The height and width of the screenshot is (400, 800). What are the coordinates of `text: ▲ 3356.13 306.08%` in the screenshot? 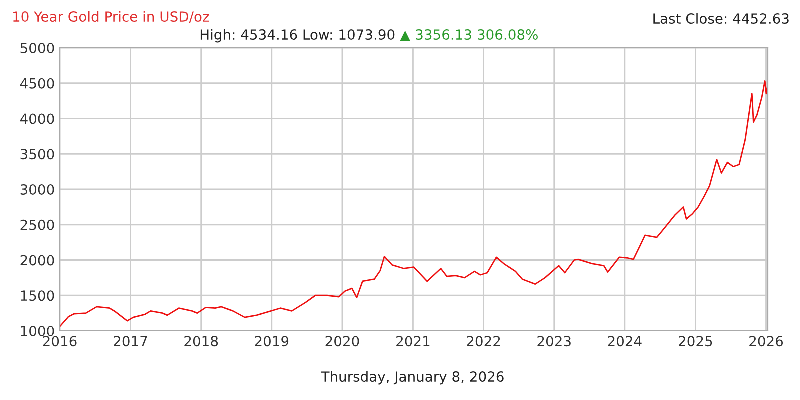 It's located at (469, 36).